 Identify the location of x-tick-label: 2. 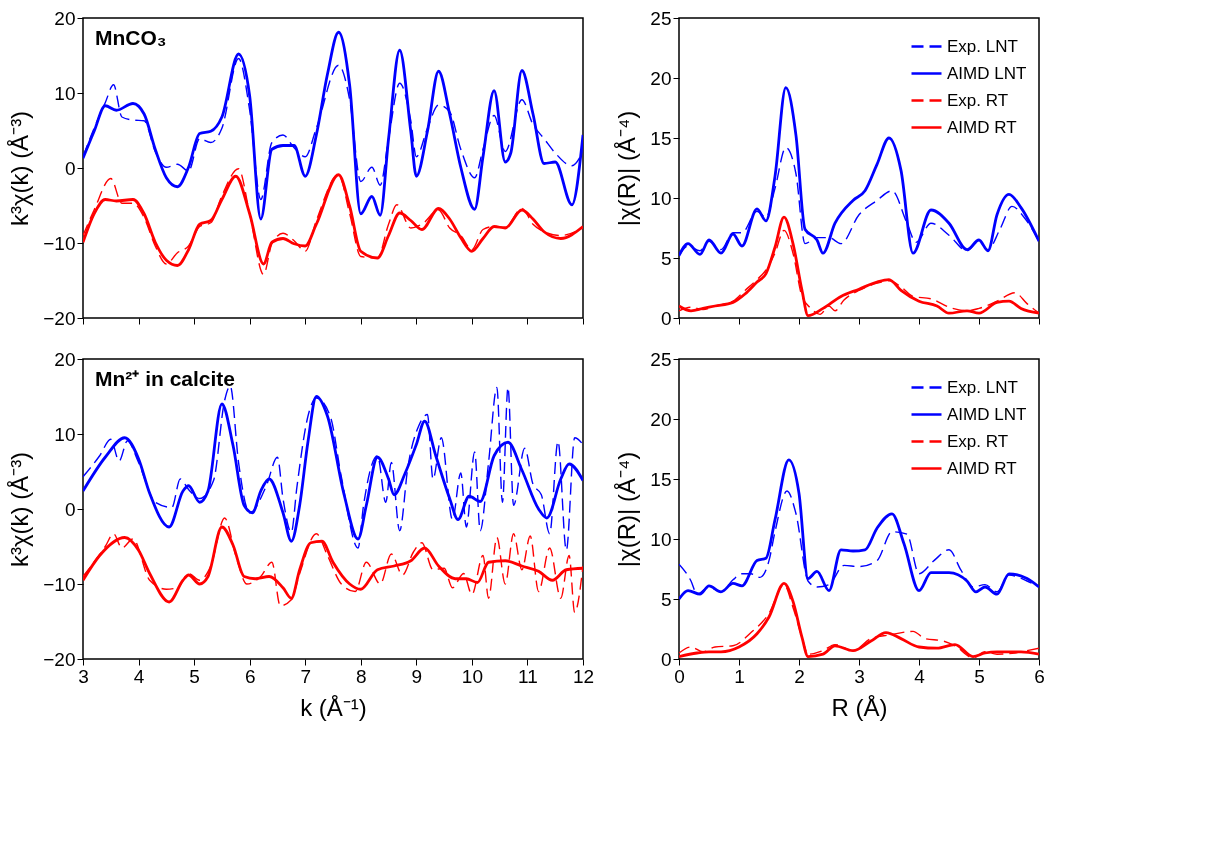
(799, 676).